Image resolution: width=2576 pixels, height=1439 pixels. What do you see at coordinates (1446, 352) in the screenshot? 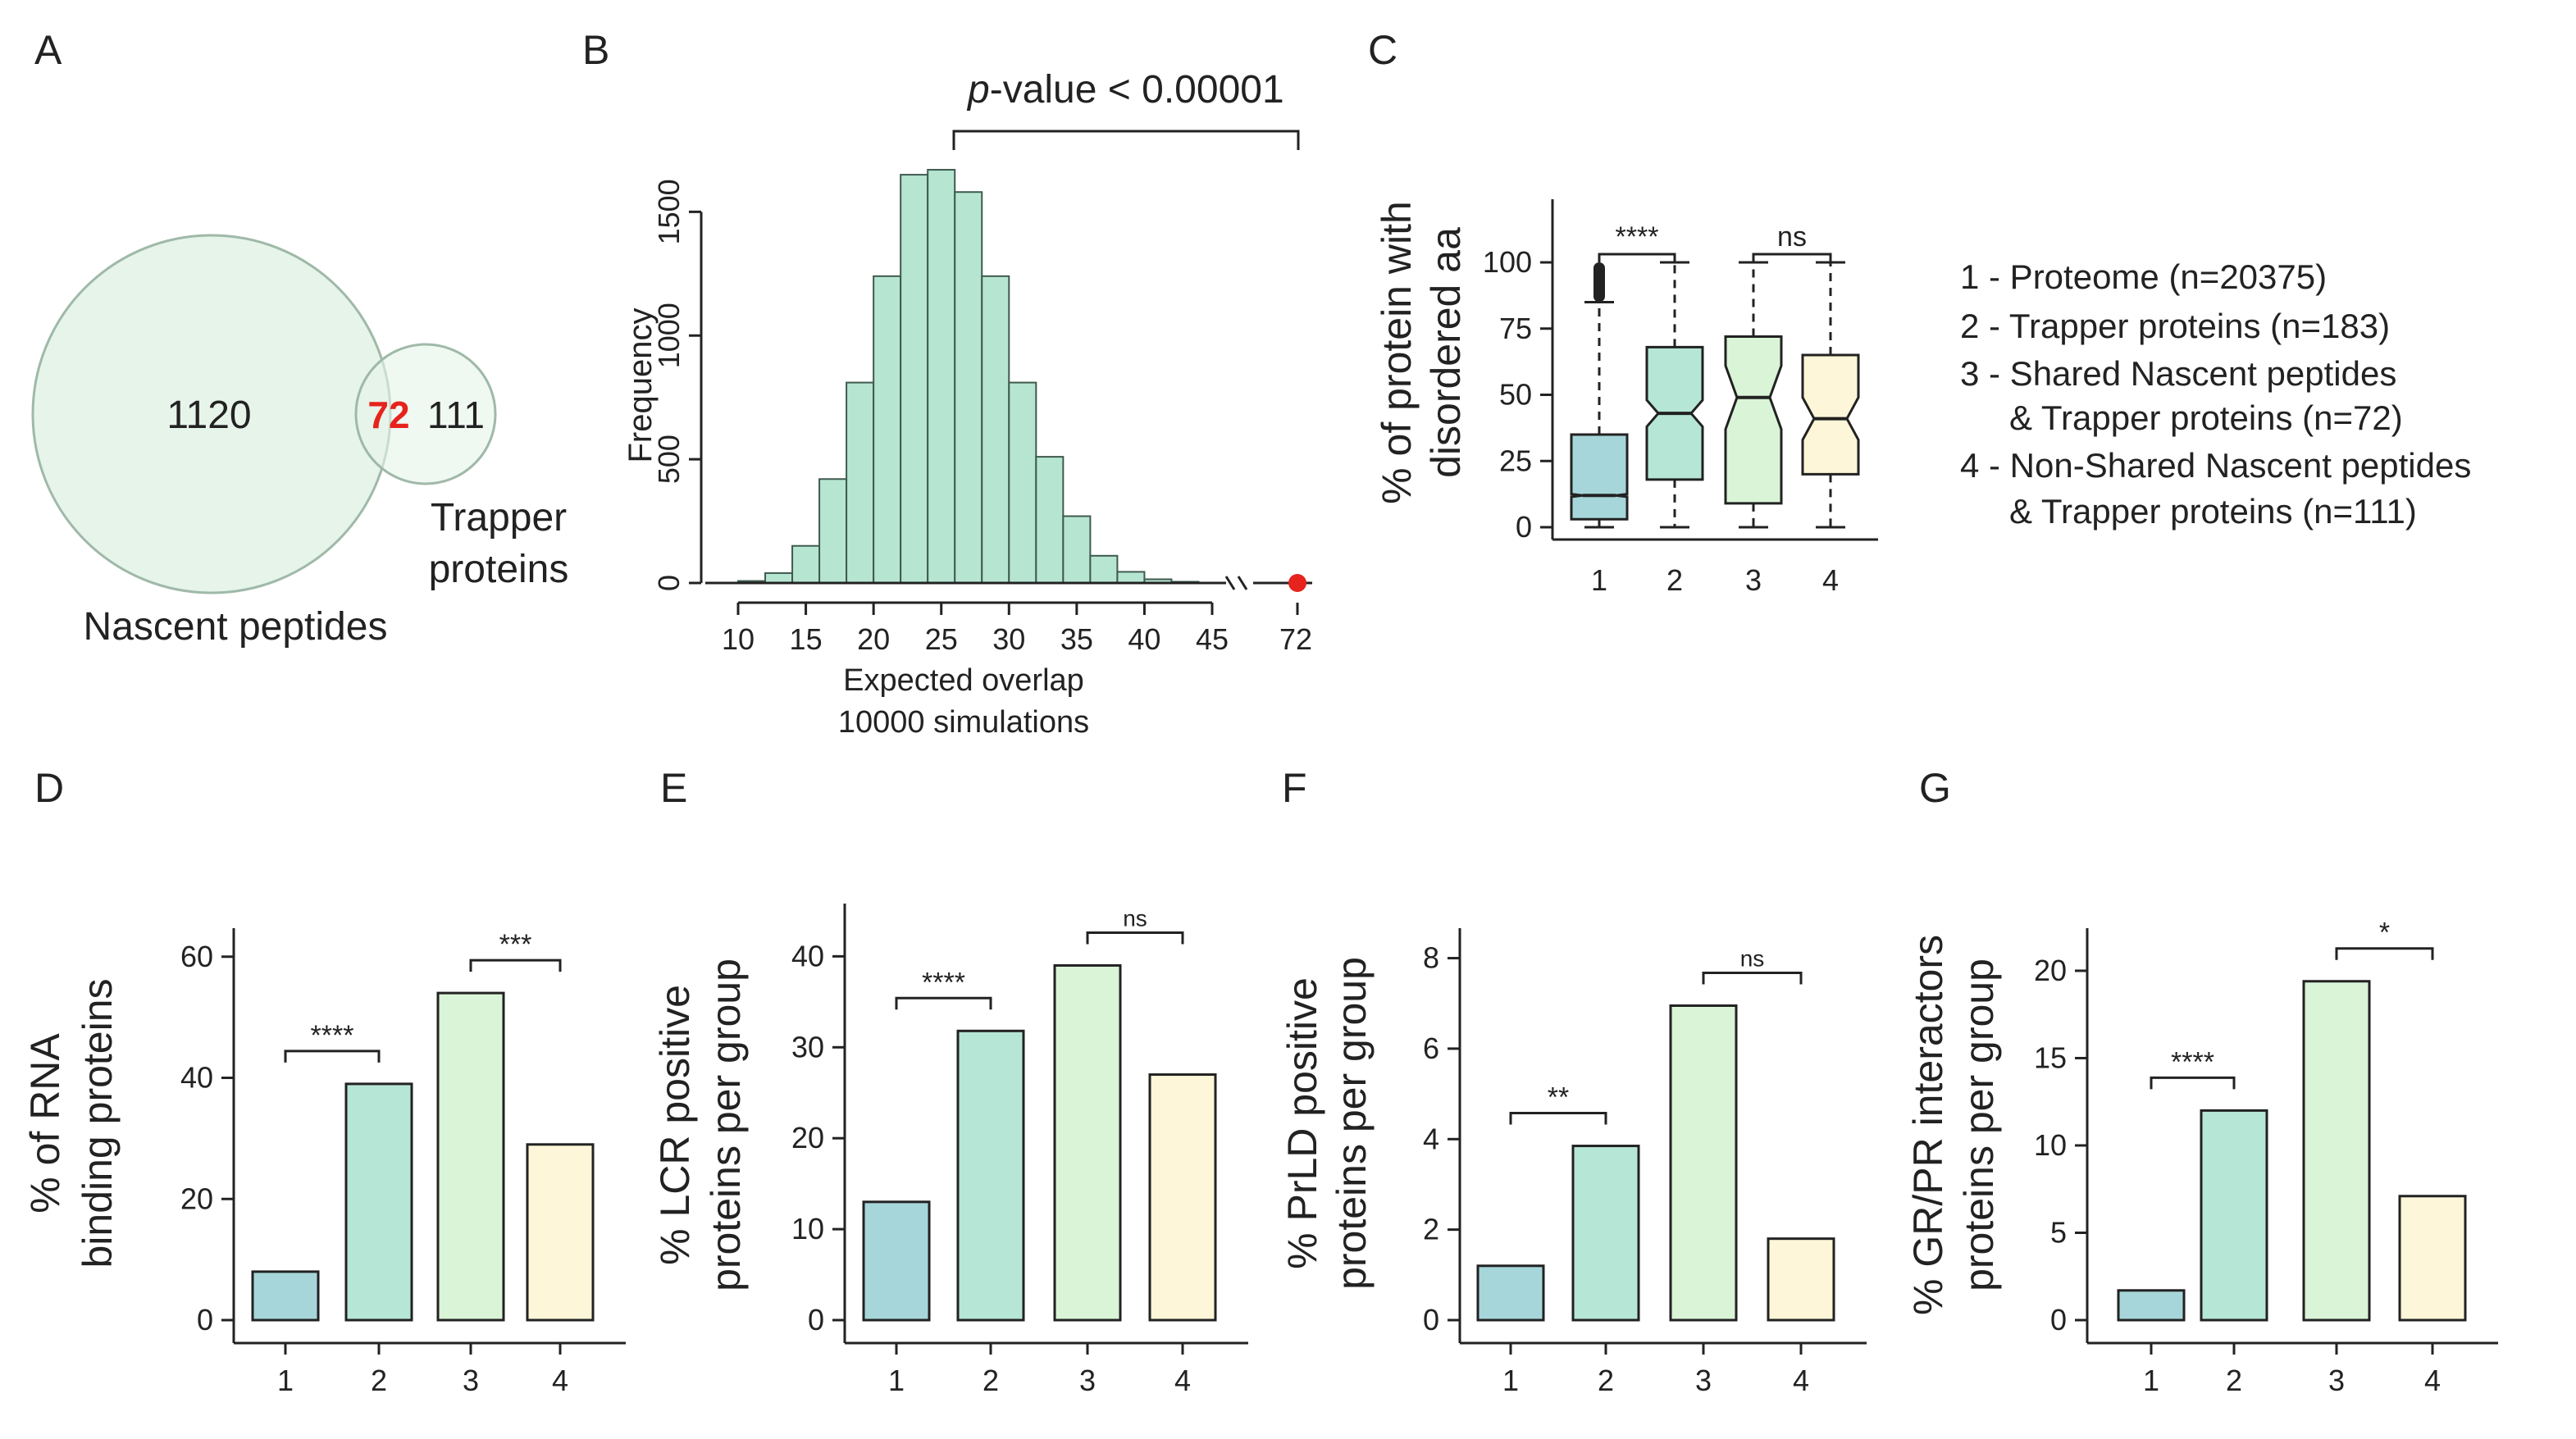
I see `boxplot-ylabel-2: disordered aa` at bounding box center [1446, 352].